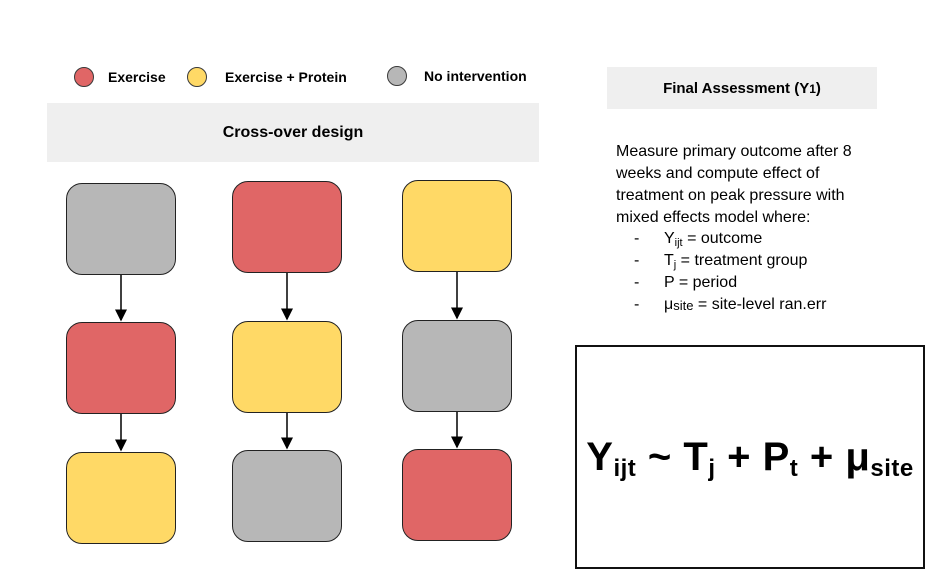 Image resolution: width=942 pixels, height=587 pixels. What do you see at coordinates (197, 77) in the screenshot?
I see `legend-dot-exercise-protein` at bounding box center [197, 77].